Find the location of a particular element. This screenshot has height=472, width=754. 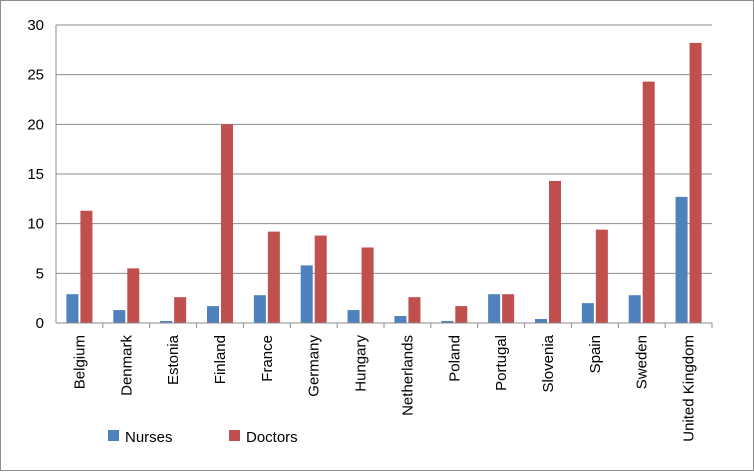

bar-nurses-poland is located at coordinates (447, 322).